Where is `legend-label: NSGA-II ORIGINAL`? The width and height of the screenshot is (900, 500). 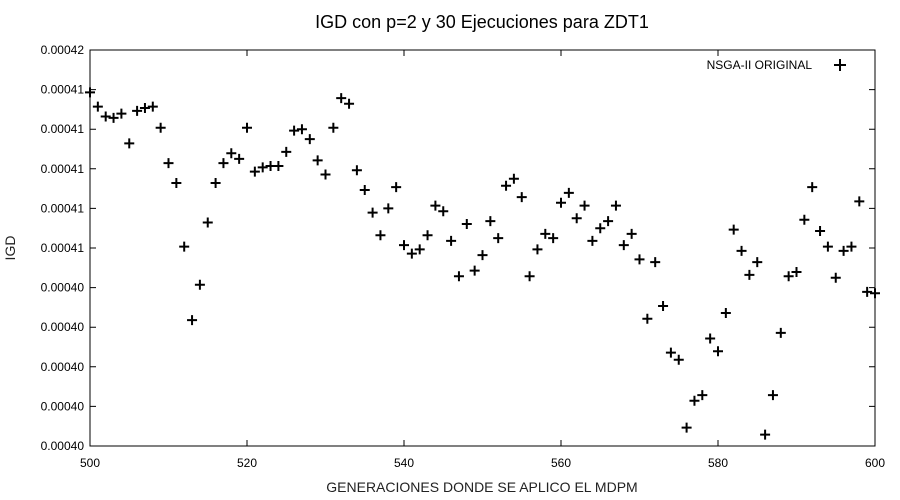
legend-label: NSGA-II ORIGINAL is located at coordinates (760, 65).